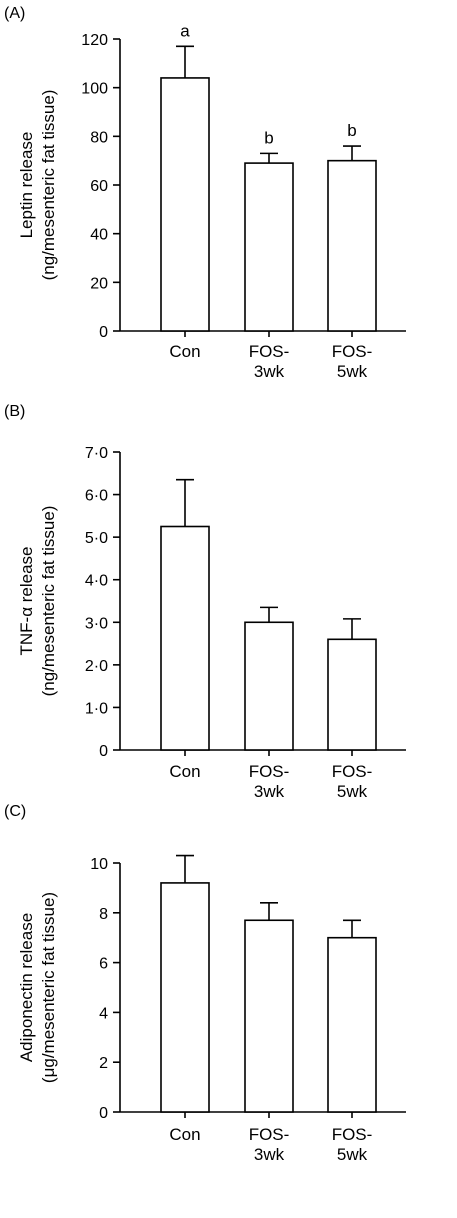 The height and width of the screenshot is (1218, 457). I want to click on y-tick-label-c: 8, so click(103, 914).